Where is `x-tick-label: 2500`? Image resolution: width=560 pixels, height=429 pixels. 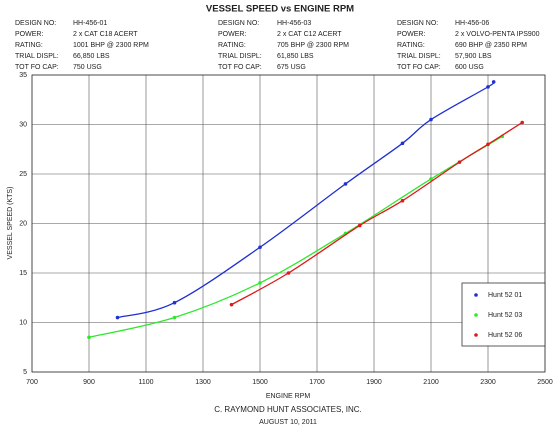
x-tick-label: 2500 is located at coordinates (545, 382).